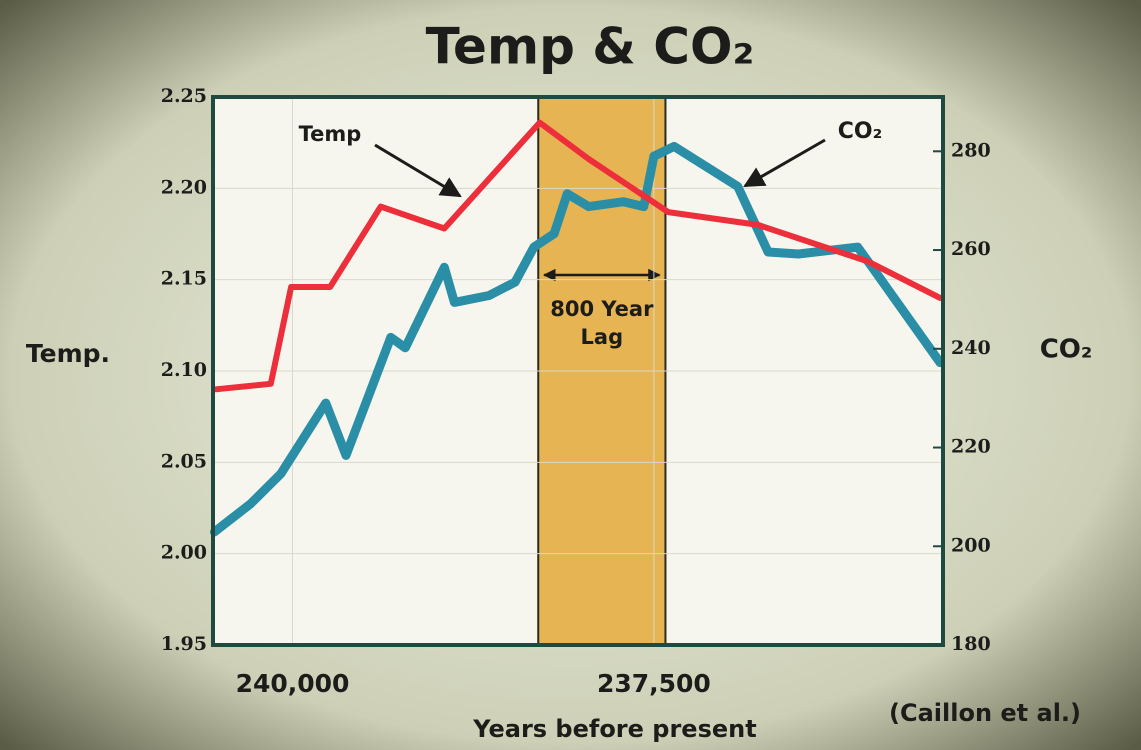 This screenshot has height=750, width=1141. I want to click on y-tick-label: 2.05, so click(184, 461).